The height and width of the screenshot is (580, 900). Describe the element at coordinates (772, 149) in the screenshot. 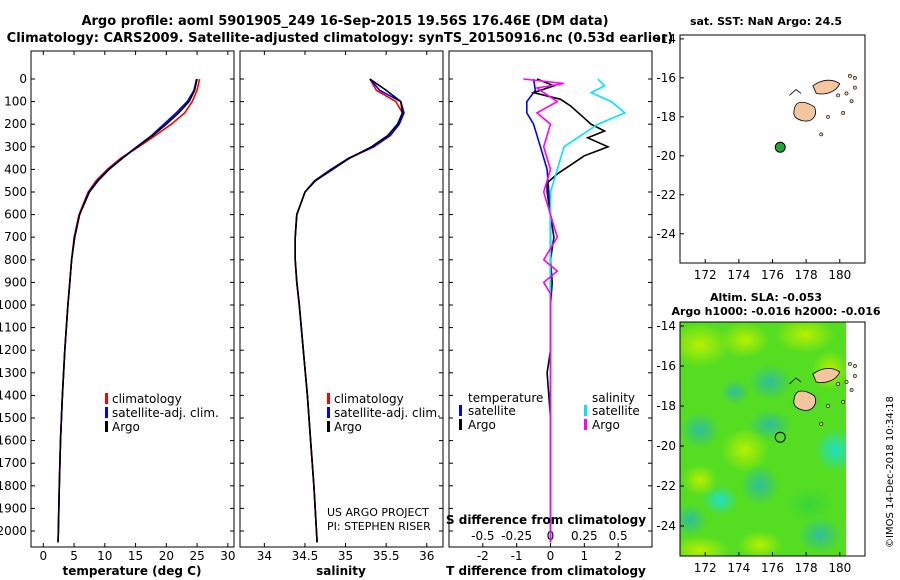

I see `sst-map-frame` at that location.